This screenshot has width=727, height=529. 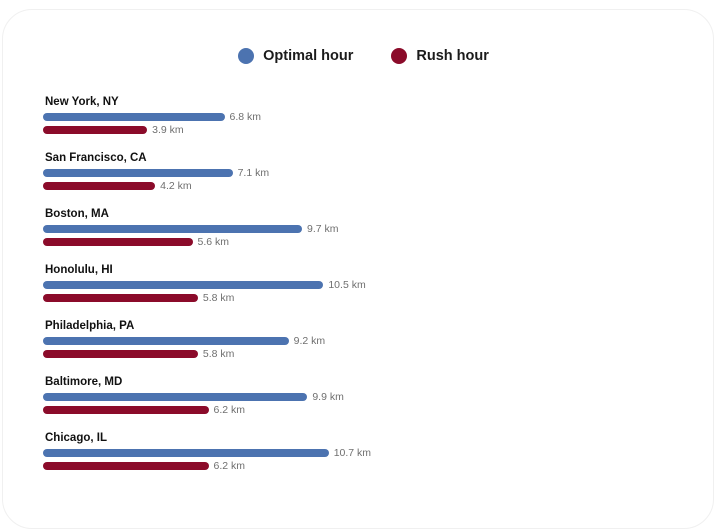 What do you see at coordinates (76, 438) in the screenshot?
I see `city-label: Chicago, IL` at bounding box center [76, 438].